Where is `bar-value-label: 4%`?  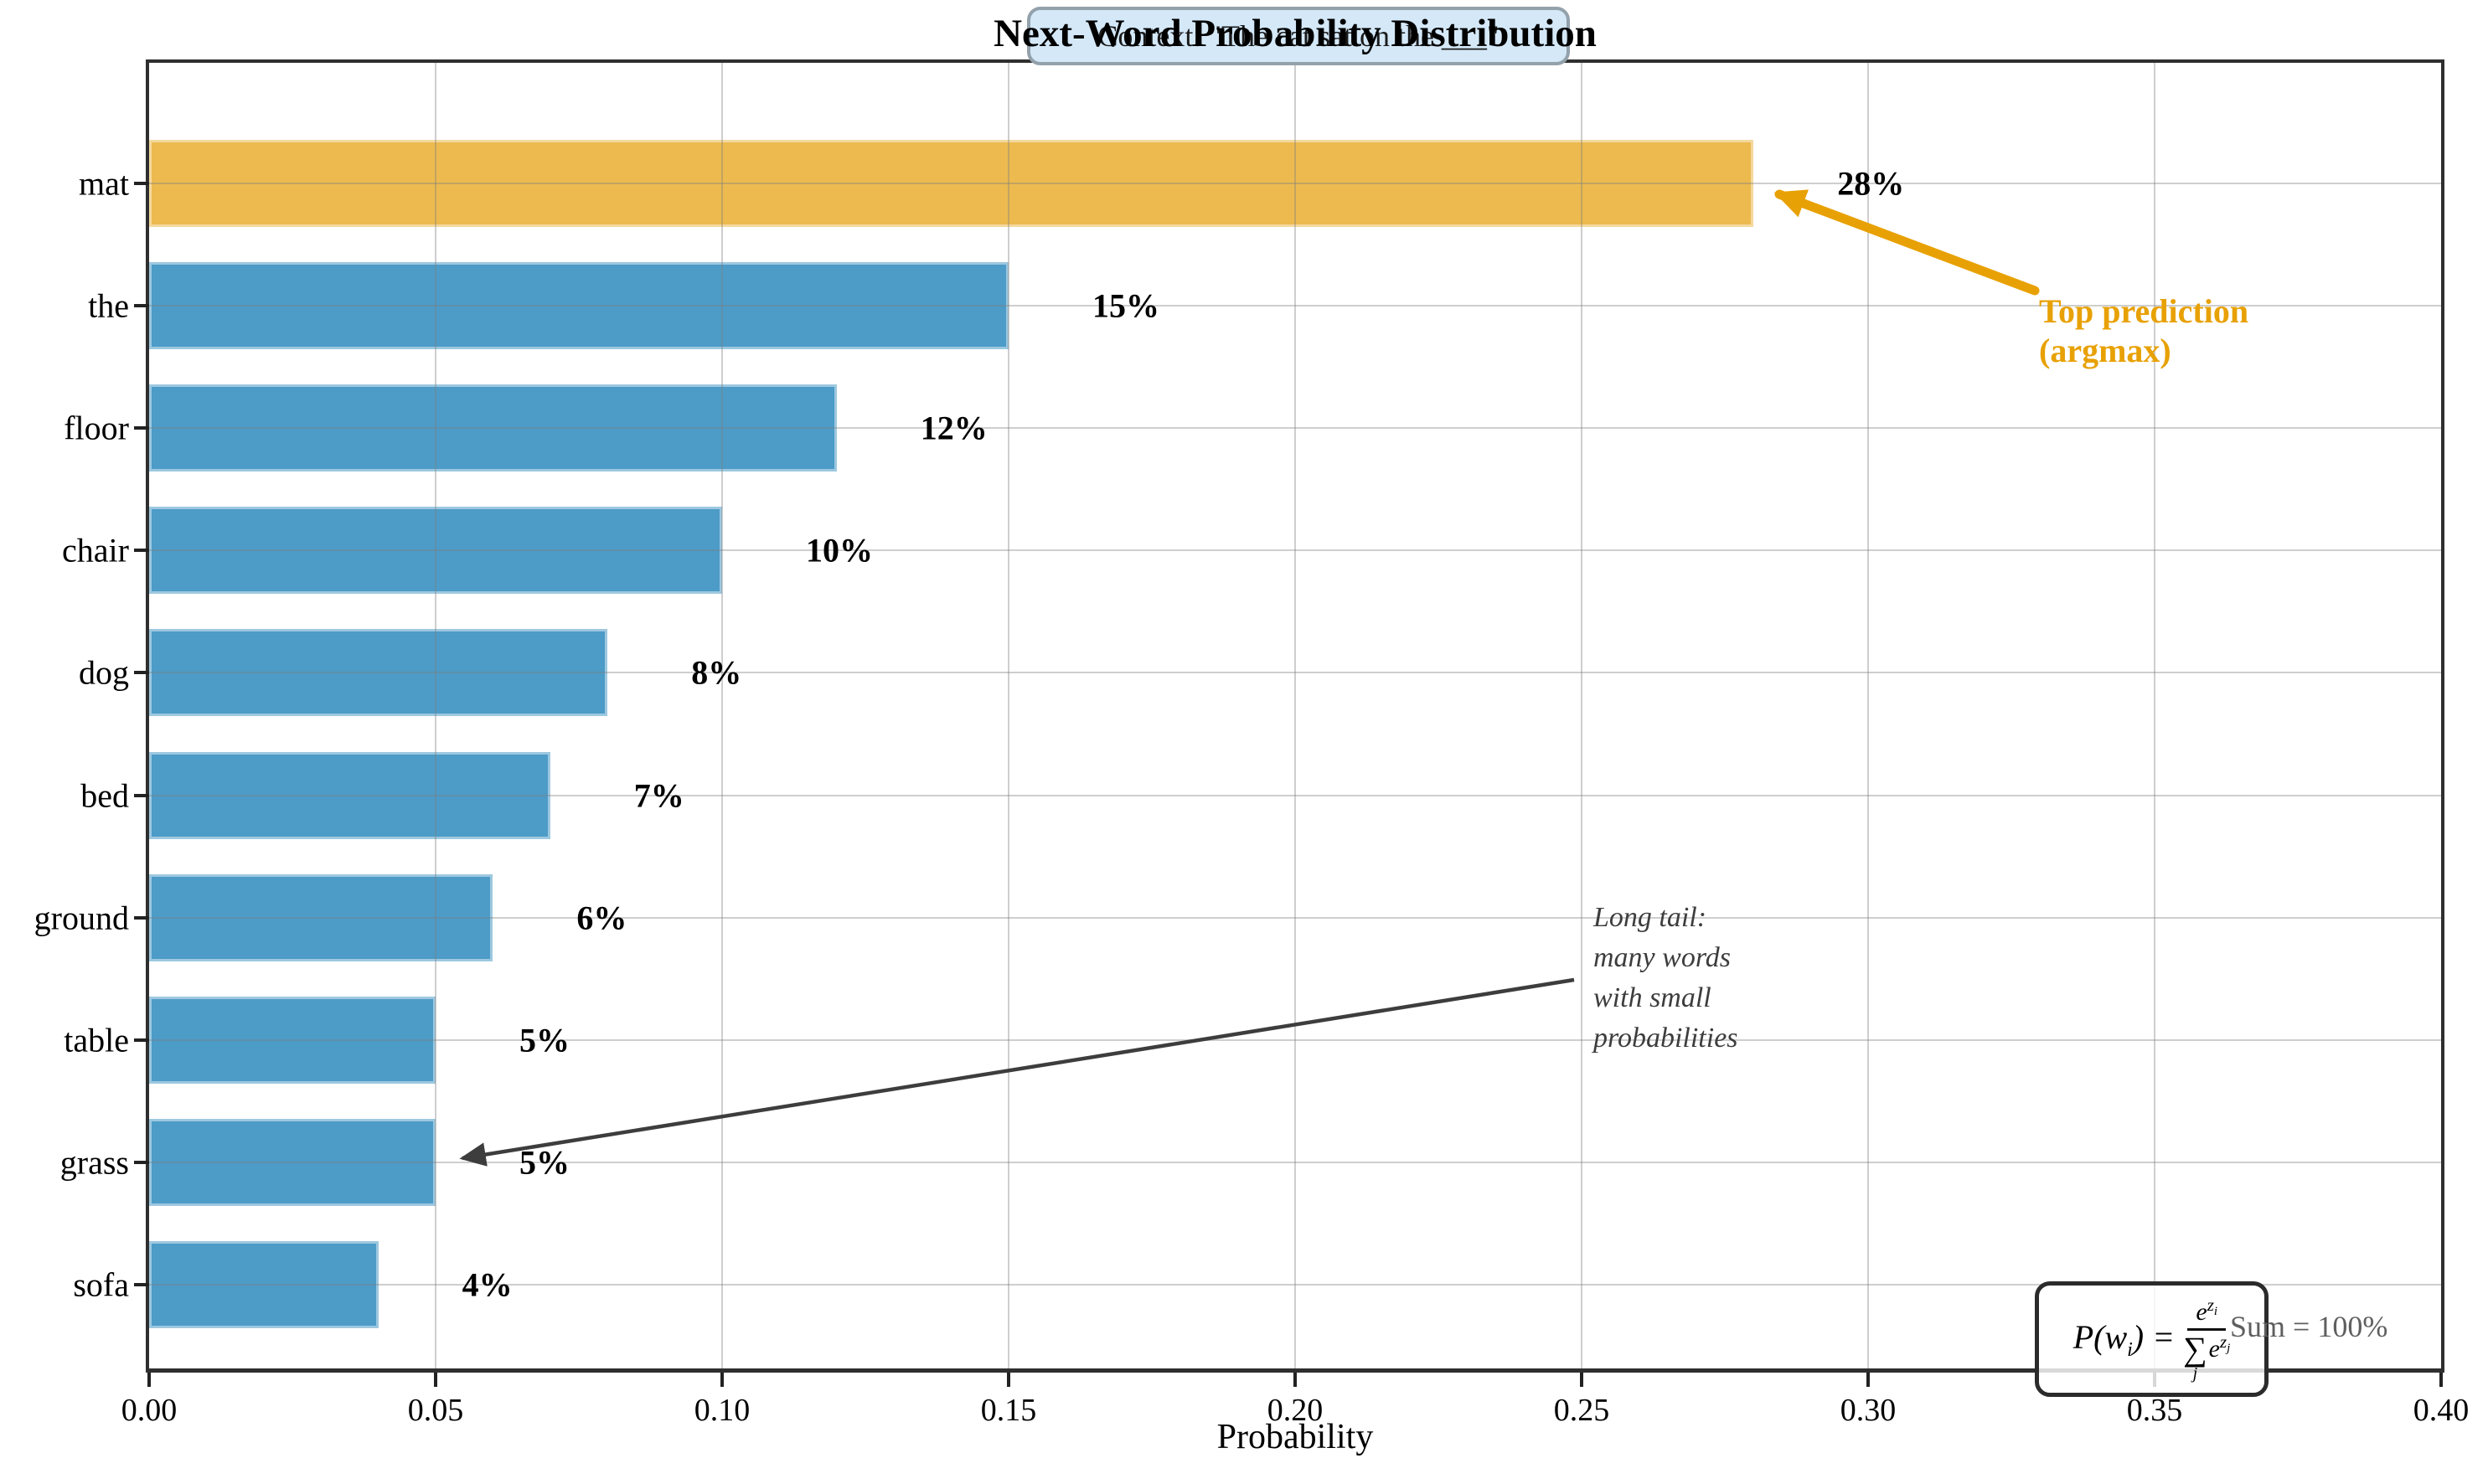 bar-value-label: 4% is located at coordinates (487, 1284).